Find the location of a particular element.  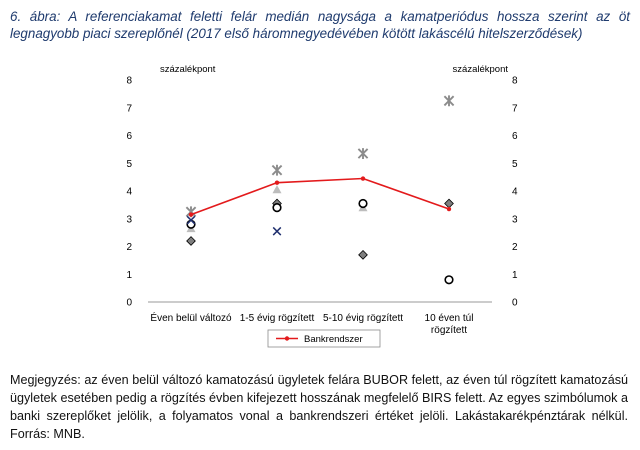

legend-box is located at coordinates (324, 338).